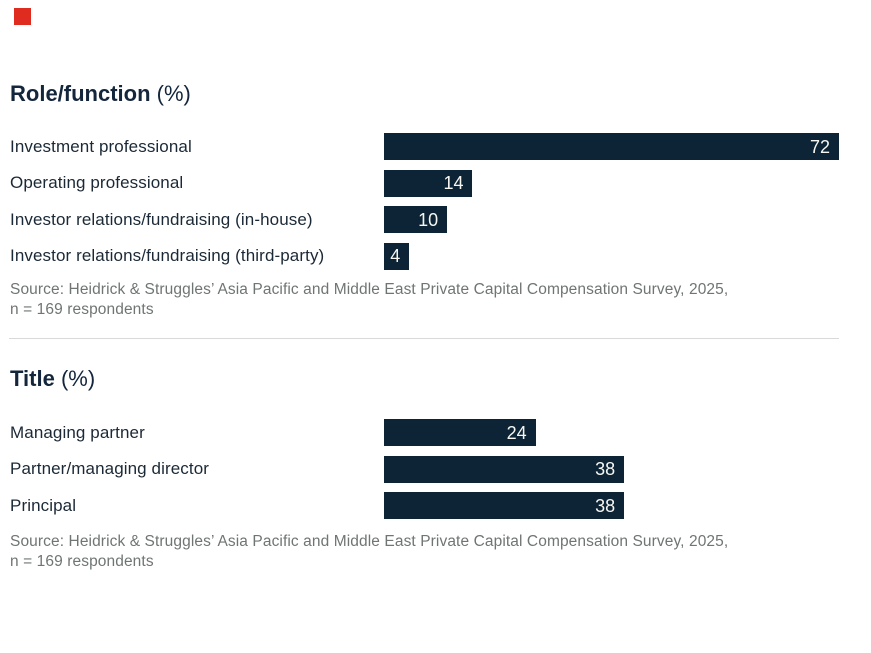 The height and width of the screenshot is (653, 871). I want to click on category-label: Operating professional, so click(97, 183).